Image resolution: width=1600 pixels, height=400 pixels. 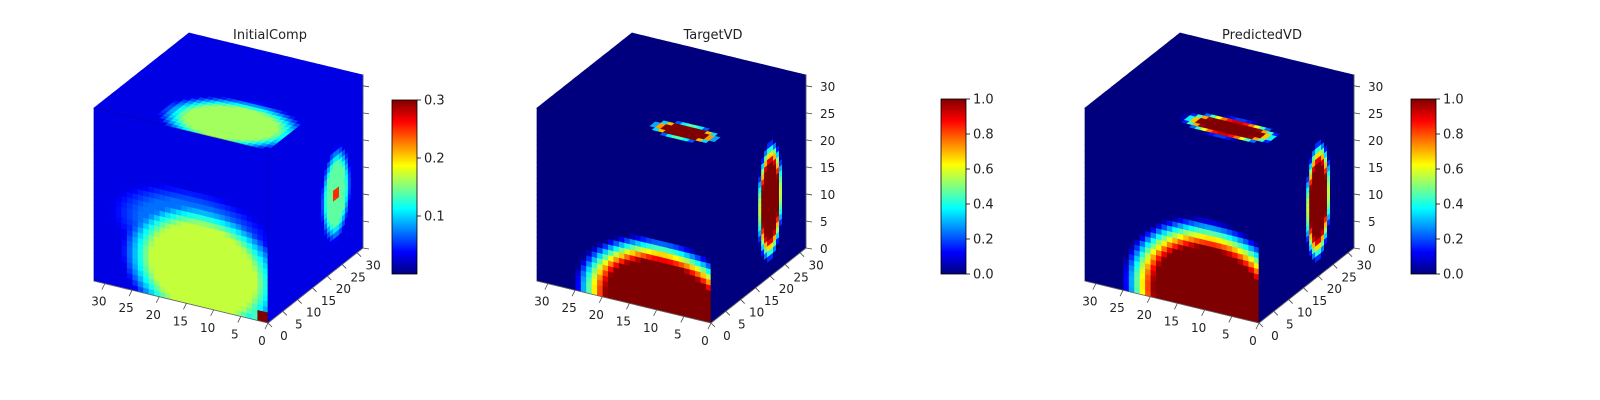 What do you see at coordinates (315, 199) in the screenshot?
I see `voxel-face-right` at bounding box center [315, 199].